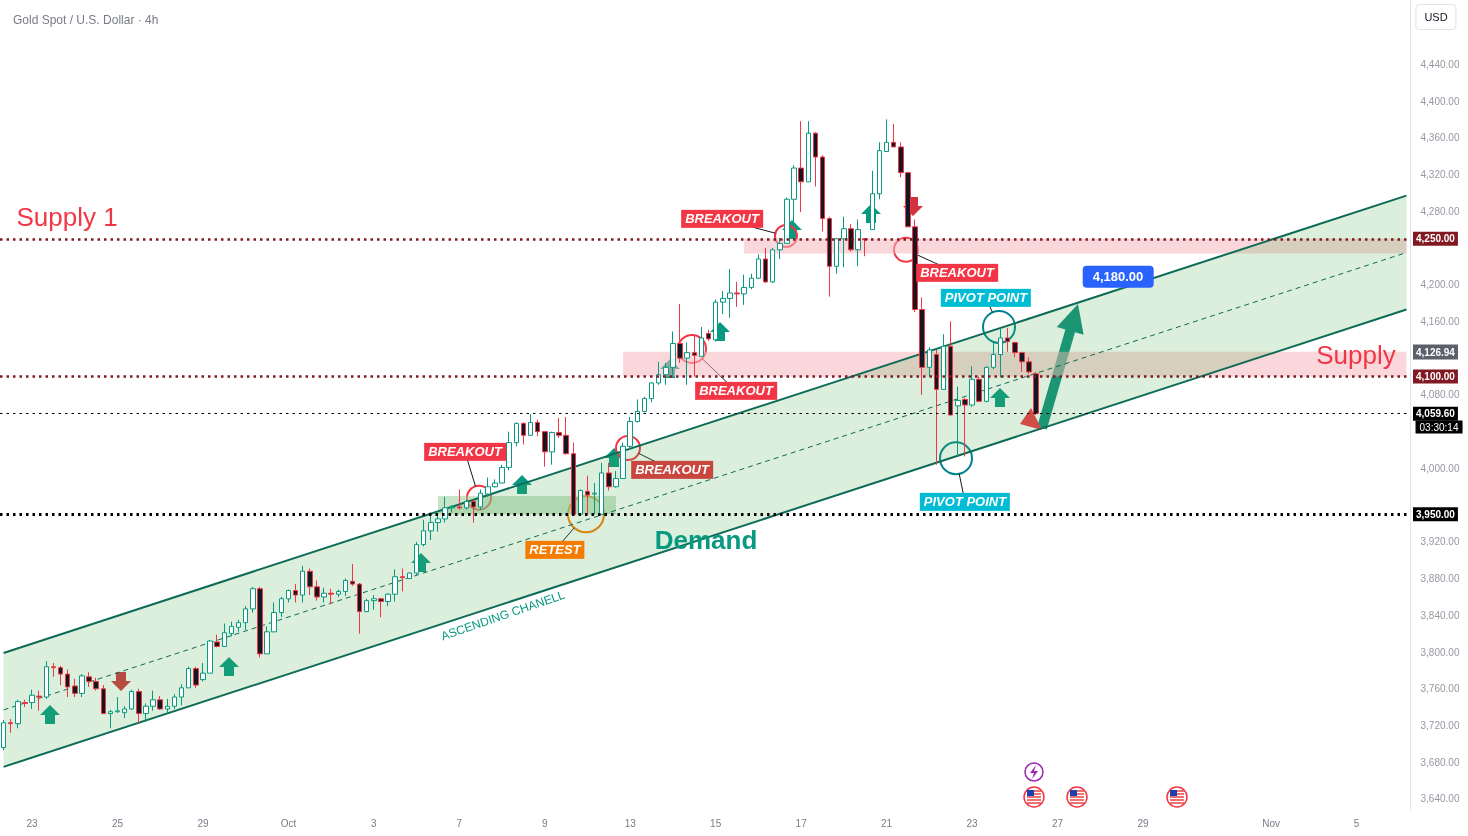 Image resolution: width=1468 pixels, height=836 pixels. What do you see at coordinates (1440, 138) in the screenshot?
I see `y-tick-label: 4,360.00` at bounding box center [1440, 138].